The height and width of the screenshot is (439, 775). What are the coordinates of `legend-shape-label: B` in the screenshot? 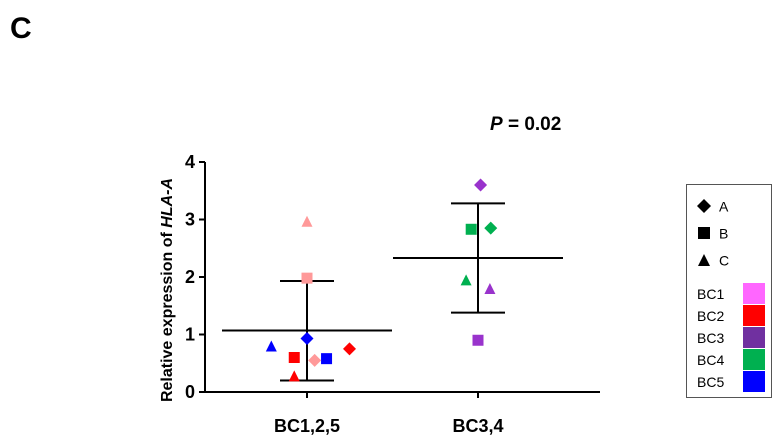 It's located at (723, 233).